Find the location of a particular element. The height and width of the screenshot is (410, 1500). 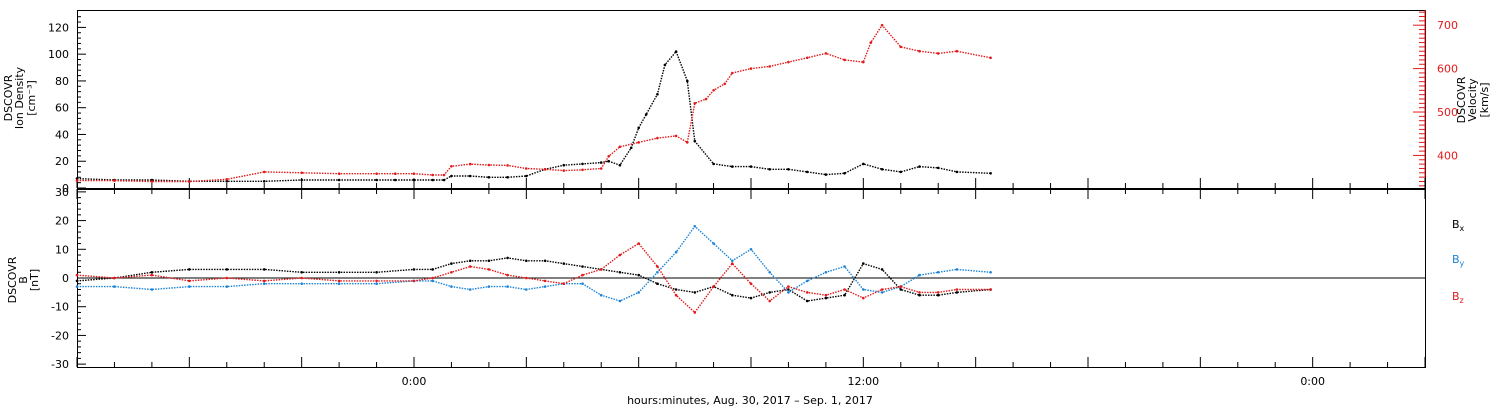

legend-by-main: B is located at coordinates (1456, 259).